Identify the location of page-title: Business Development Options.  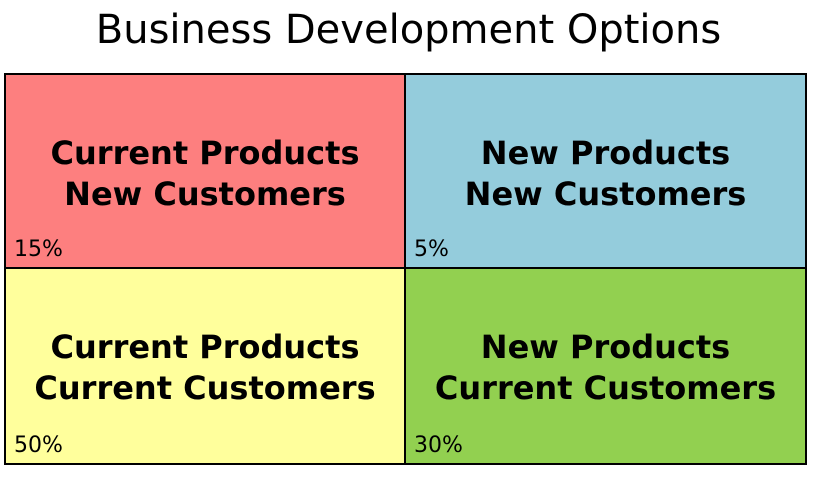
(408, 30).